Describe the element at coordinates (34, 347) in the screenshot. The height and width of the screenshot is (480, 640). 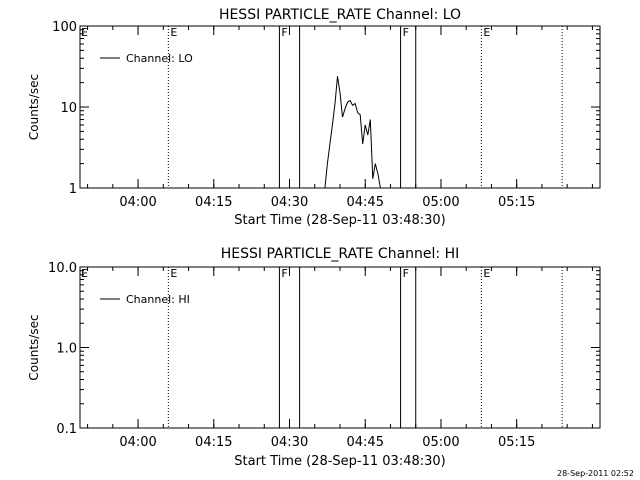
I see `panel2-y-axis-label: Counts/sec` at that location.